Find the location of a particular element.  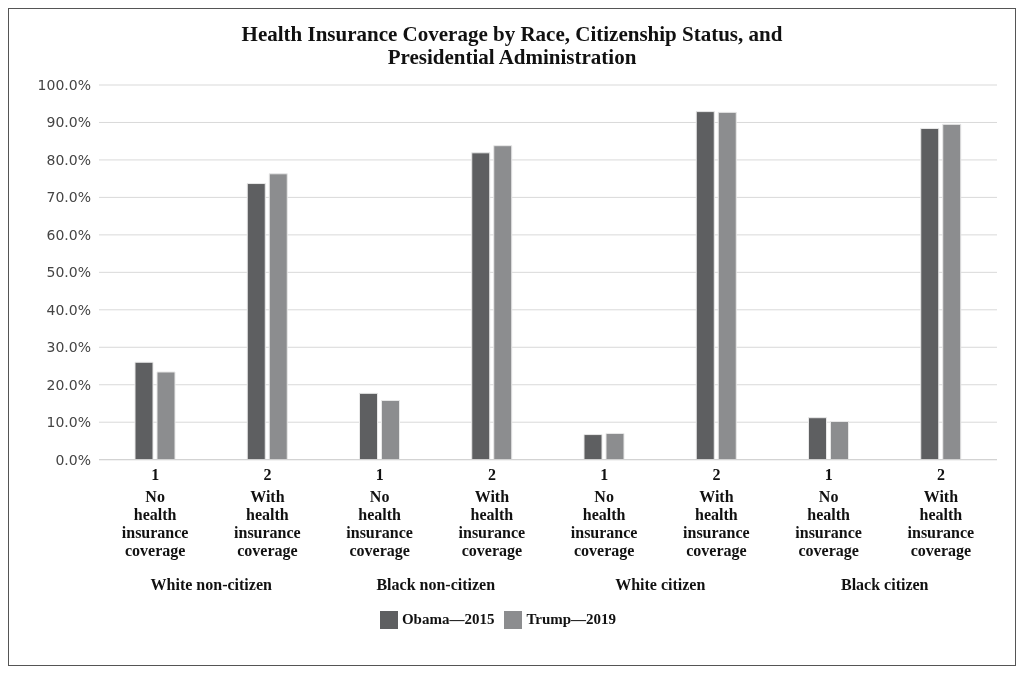

text: Black citizen is located at coordinates (884, 584).